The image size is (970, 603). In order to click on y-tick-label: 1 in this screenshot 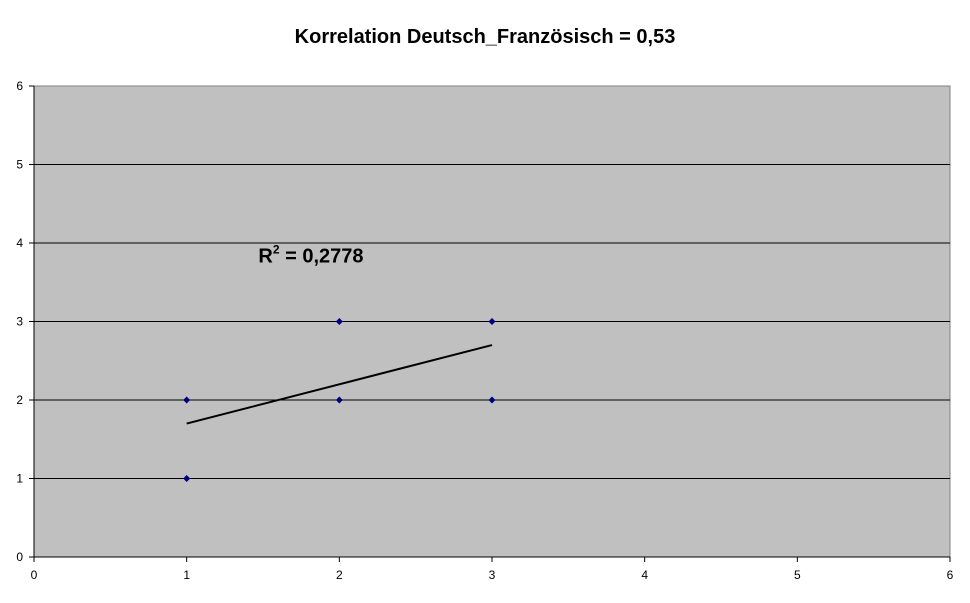, I will do `click(19, 479)`.